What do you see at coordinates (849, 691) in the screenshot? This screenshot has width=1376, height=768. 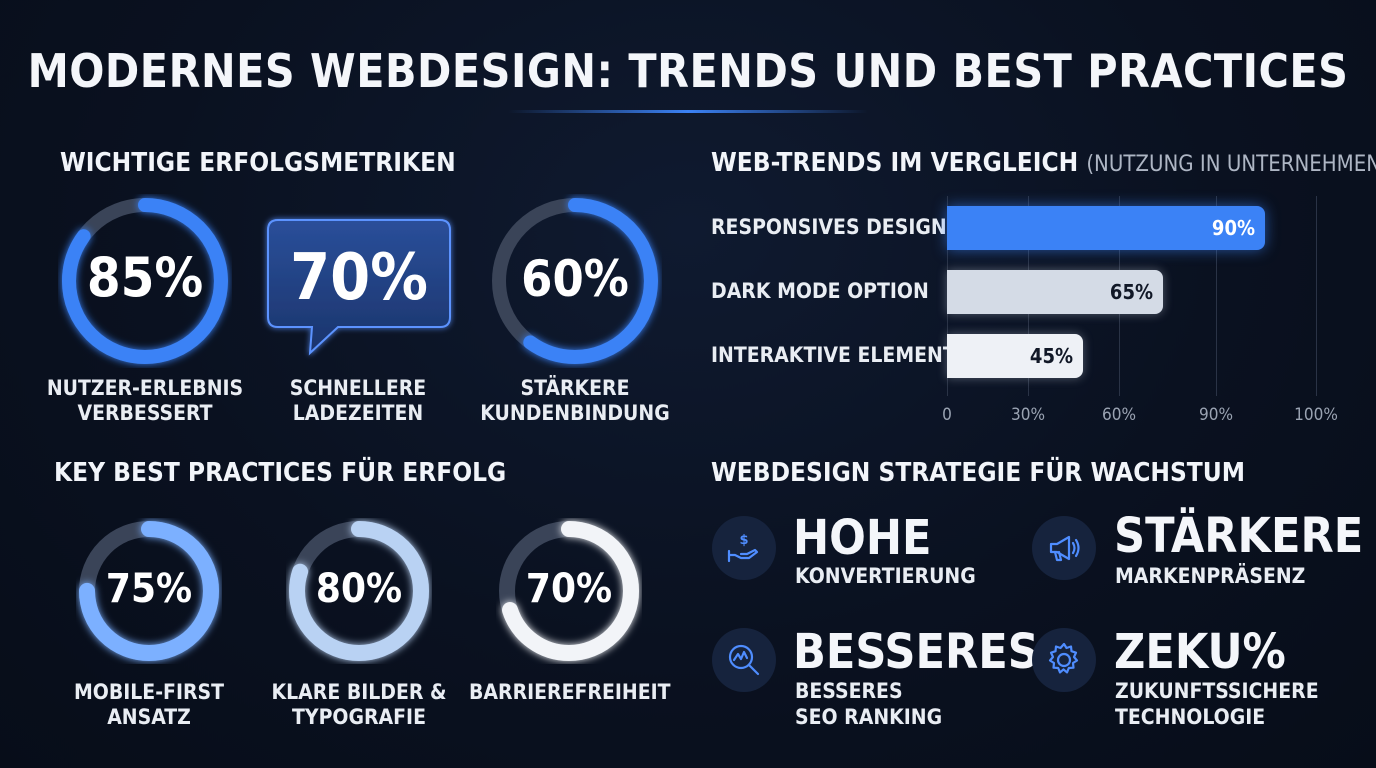 I see `caption-line: BESSERES` at bounding box center [849, 691].